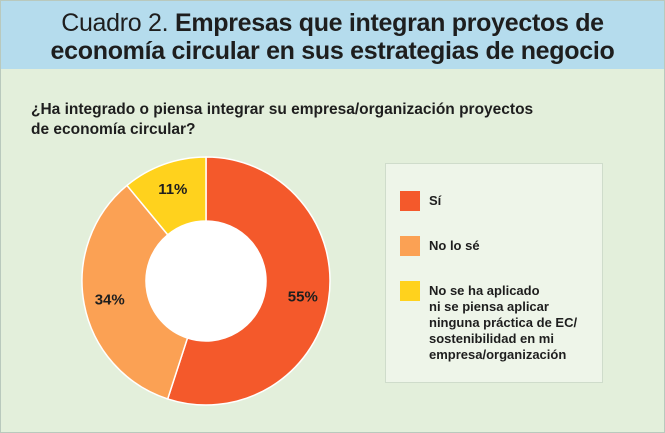  What do you see at coordinates (172, 189) in the screenshot?
I see `slice-label-no-aplicado: 11%` at bounding box center [172, 189].